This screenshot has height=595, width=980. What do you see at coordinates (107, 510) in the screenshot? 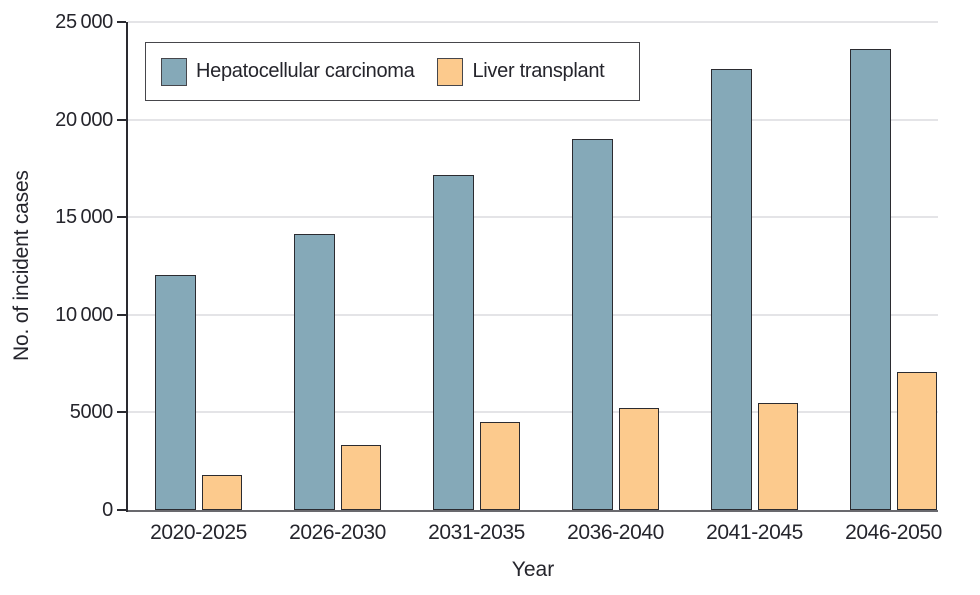
I see `y-tick-label: 0` at bounding box center [107, 510].